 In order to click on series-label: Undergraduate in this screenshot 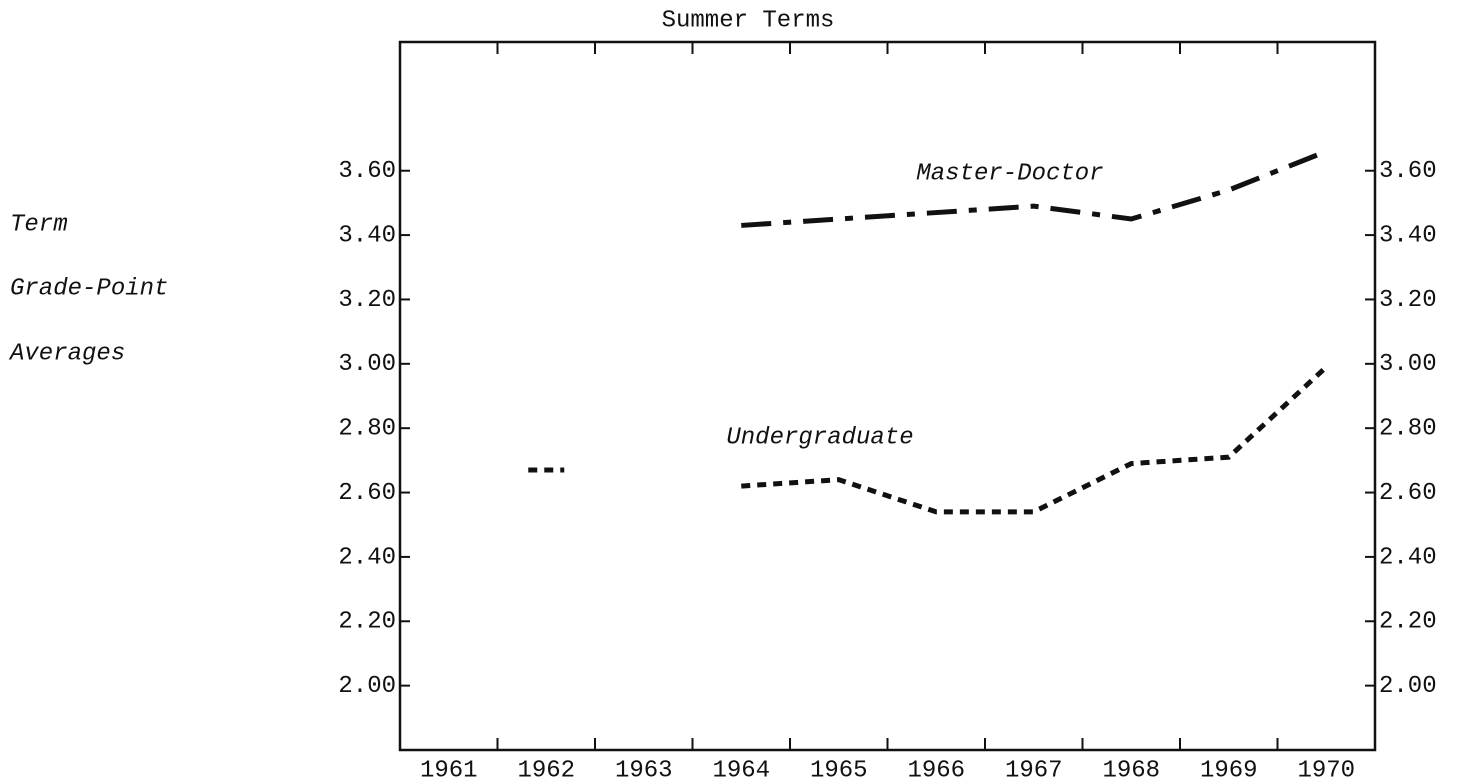, I will do `click(819, 437)`.